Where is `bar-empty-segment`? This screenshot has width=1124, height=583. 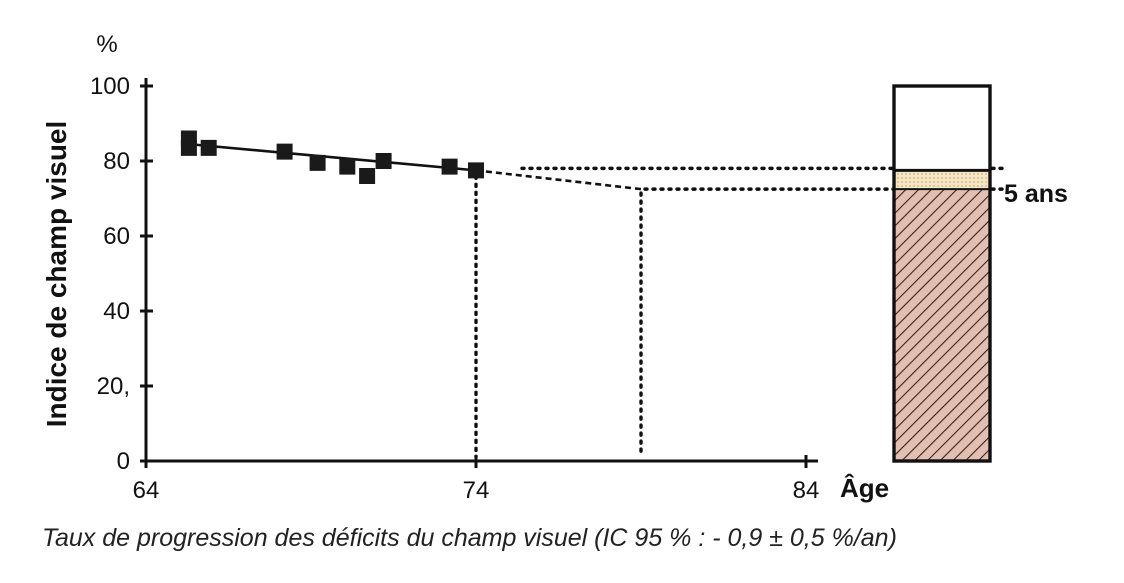 bar-empty-segment is located at coordinates (942, 128).